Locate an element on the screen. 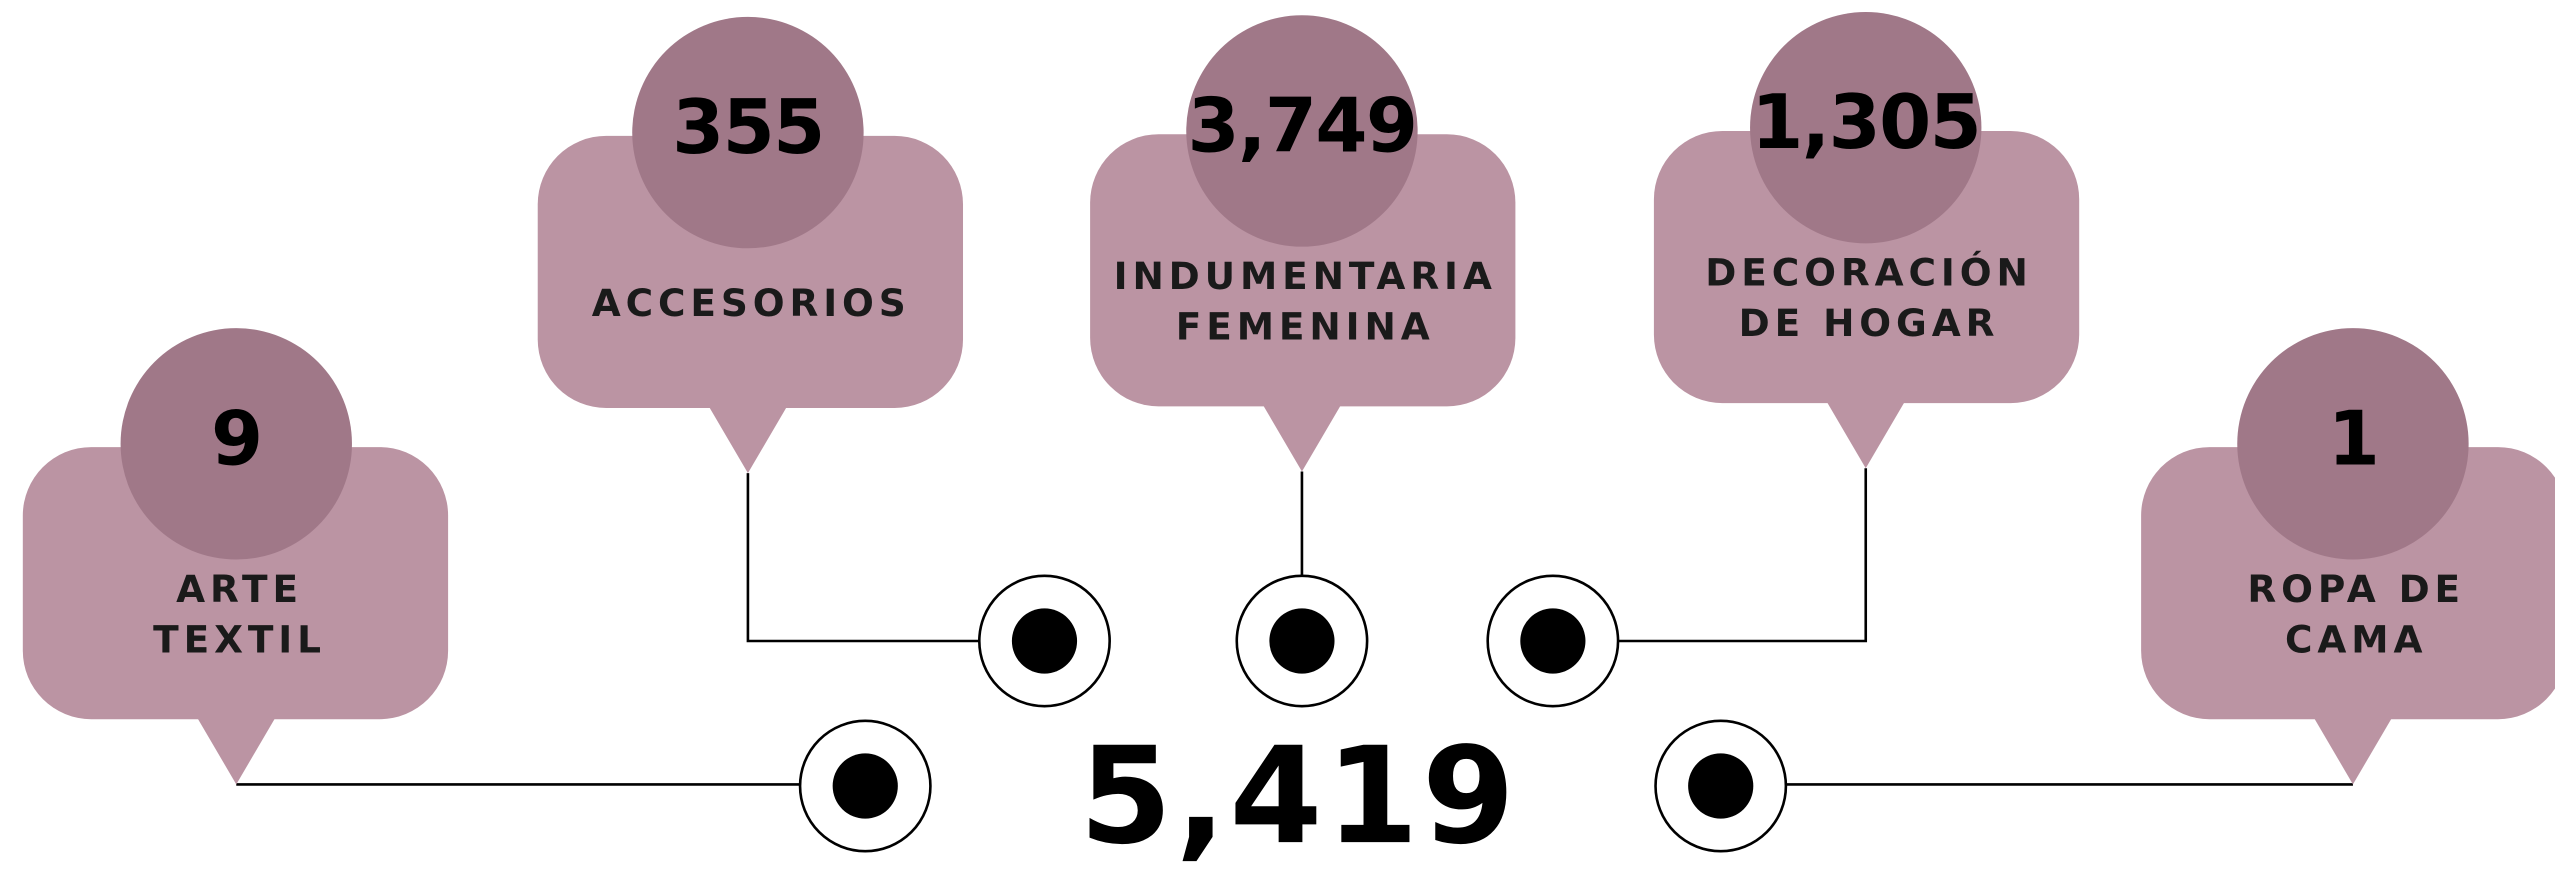  label: TEXTIL is located at coordinates (239, 639).